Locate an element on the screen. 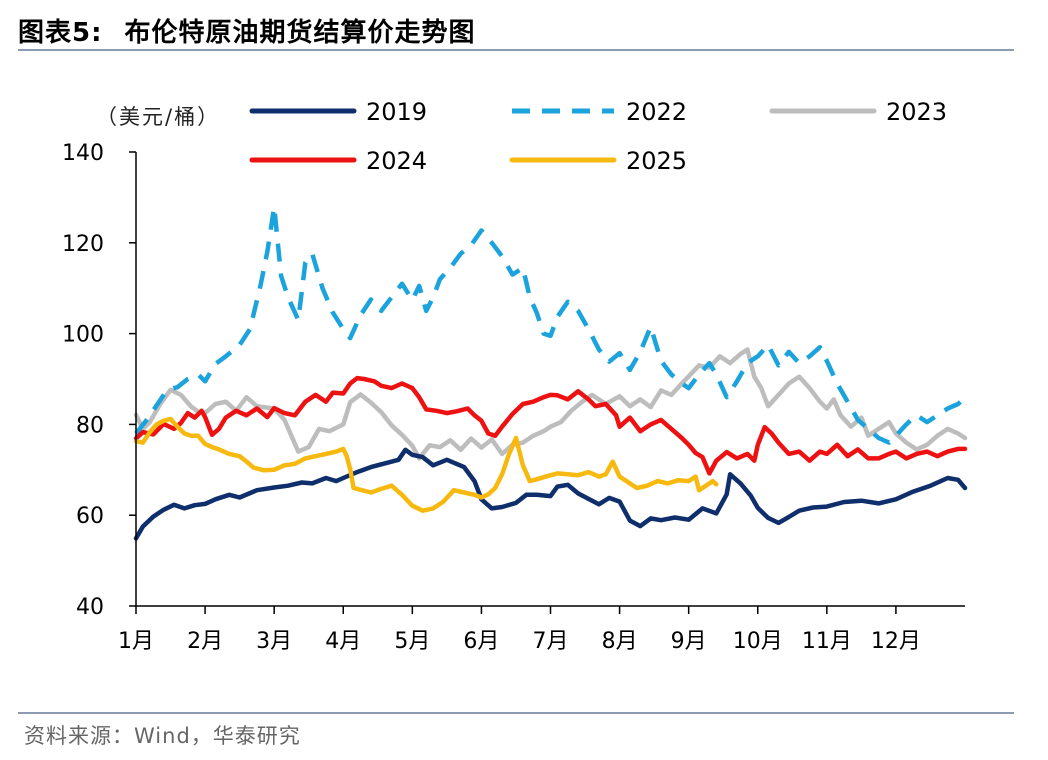 Image resolution: width=1048 pixels, height=760 pixels. legend-label-2024: 2024 is located at coordinates (396, 161).